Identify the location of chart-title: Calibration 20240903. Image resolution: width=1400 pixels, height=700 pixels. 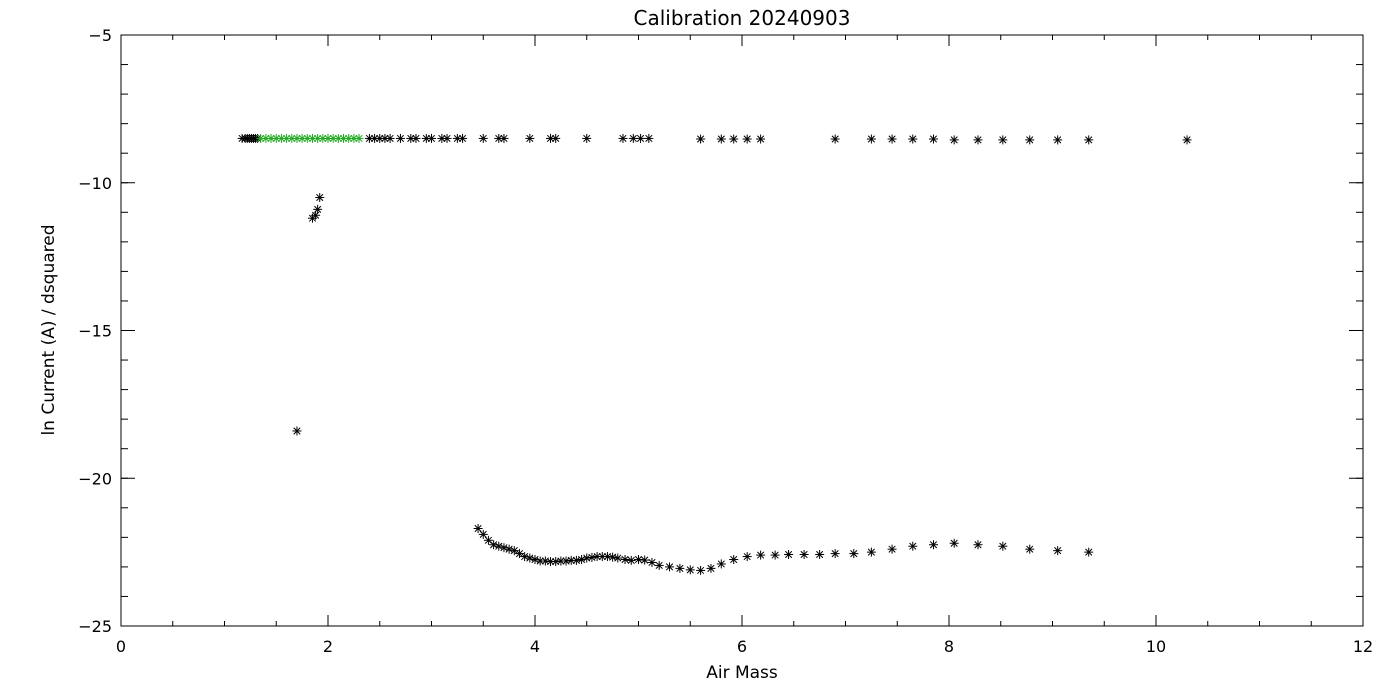
(742, 18).